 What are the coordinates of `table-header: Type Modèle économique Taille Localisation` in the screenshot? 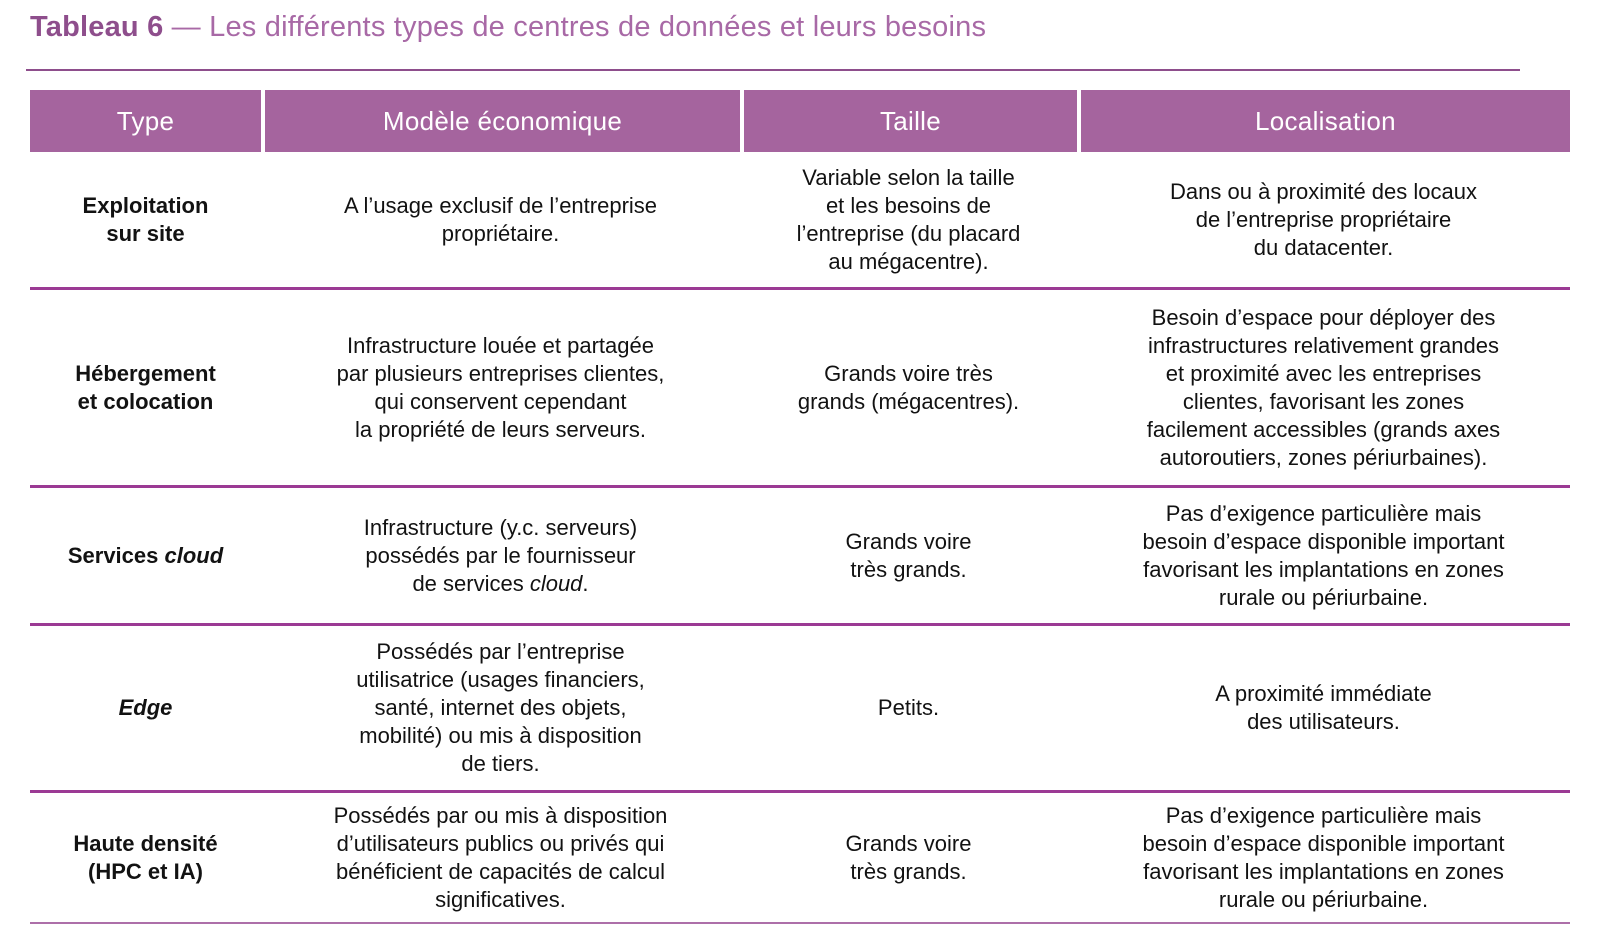 It's located at (800, 121).